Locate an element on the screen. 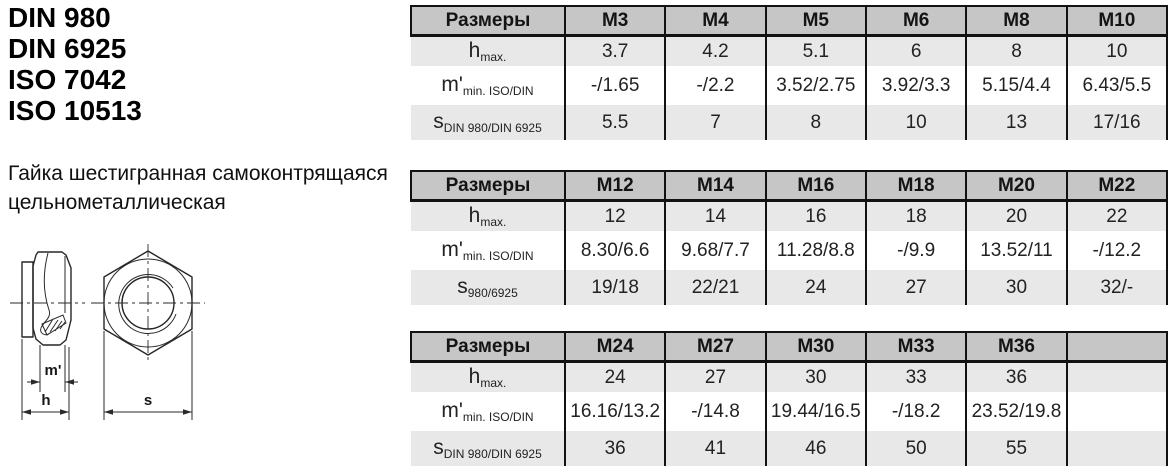  cell: 46 is located at coordinates (815, 448).